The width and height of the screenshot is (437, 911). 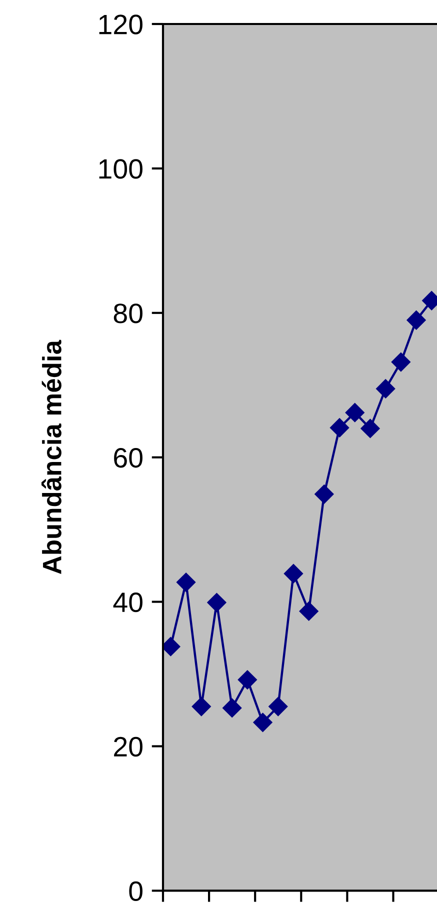 I want to click on y-tick-label: 20, so click(x=128, y=746).